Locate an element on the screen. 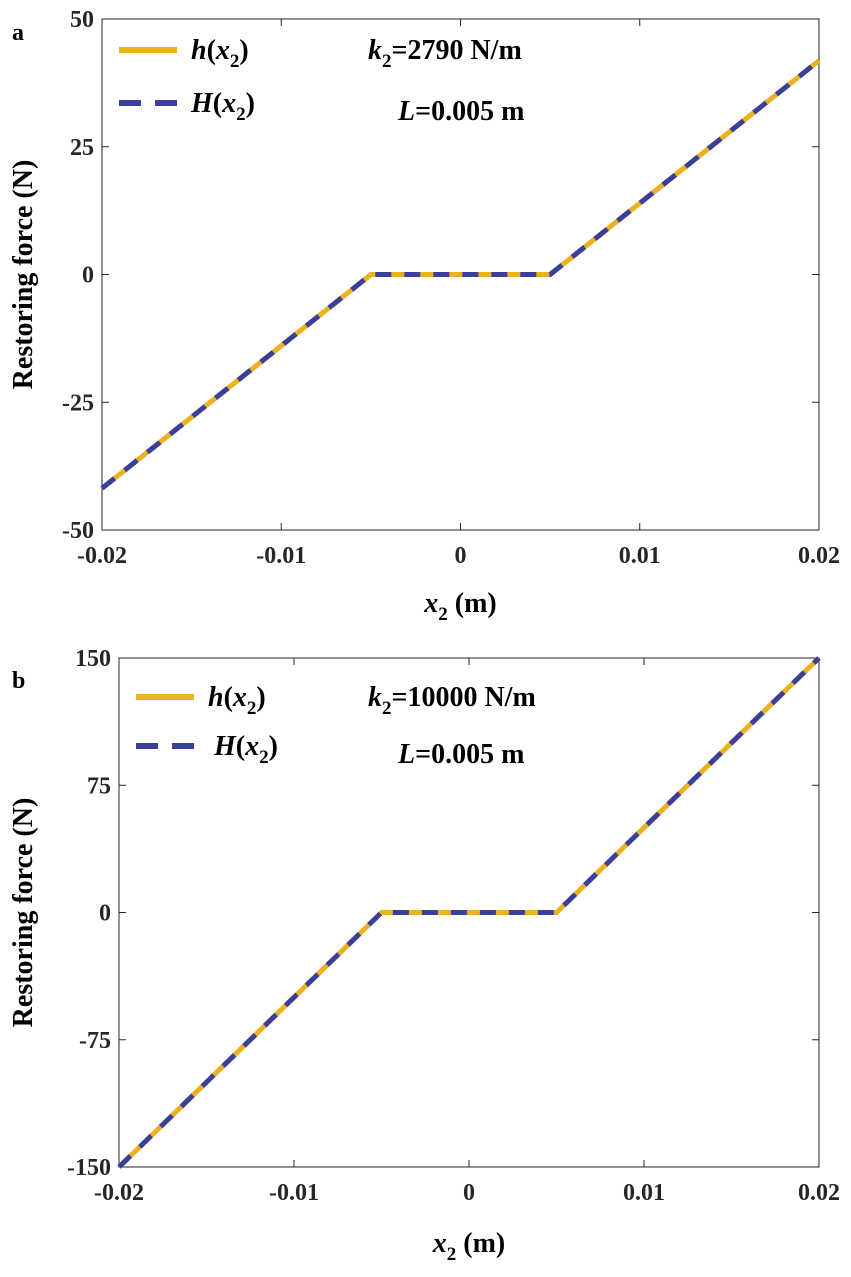  y-tick-label: 25 is located at coordinates (82, 148).